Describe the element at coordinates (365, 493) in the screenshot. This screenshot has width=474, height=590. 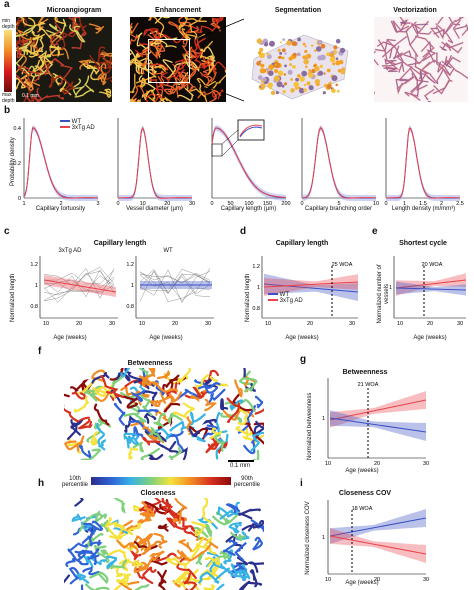
I see `panel-i-title: Closeness COV` at that location.